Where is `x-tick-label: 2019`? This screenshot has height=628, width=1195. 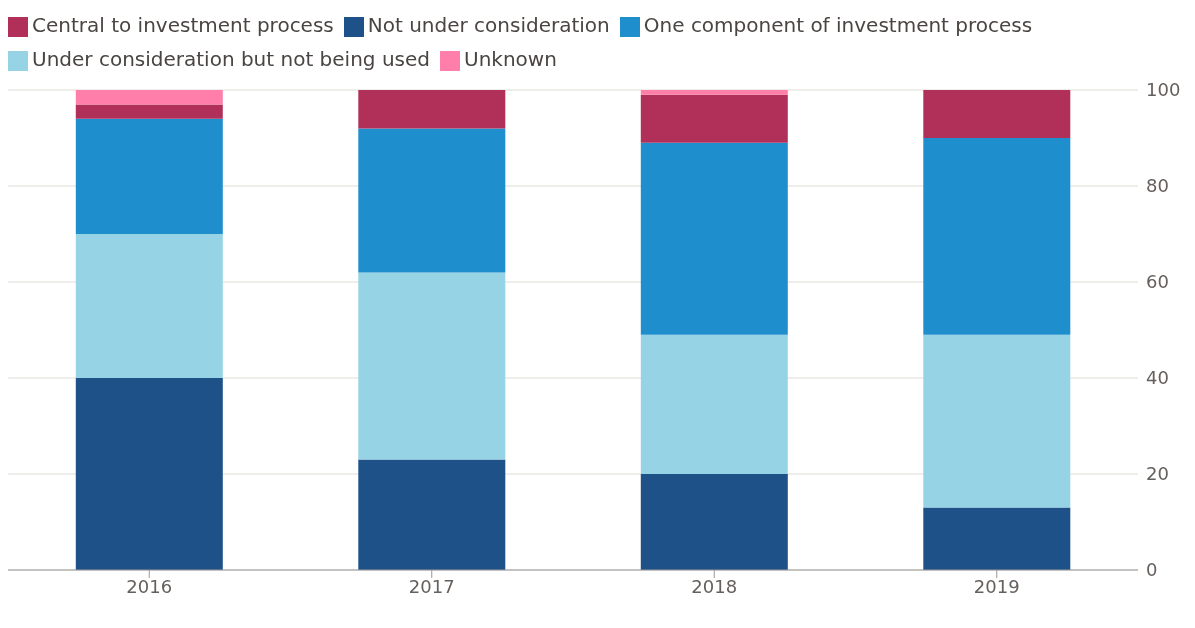 x-tick-label: 2019 is located at coordinates (996, 586).